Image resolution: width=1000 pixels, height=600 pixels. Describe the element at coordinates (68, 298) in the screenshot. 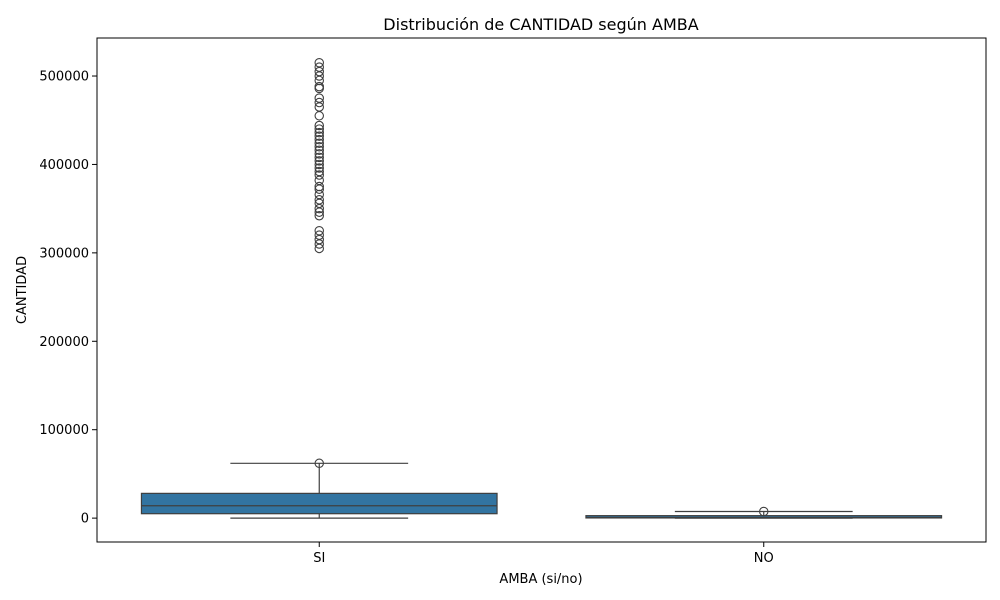

I see `y-axis: 0 100000 200000 300000 400000 500000` at that location.